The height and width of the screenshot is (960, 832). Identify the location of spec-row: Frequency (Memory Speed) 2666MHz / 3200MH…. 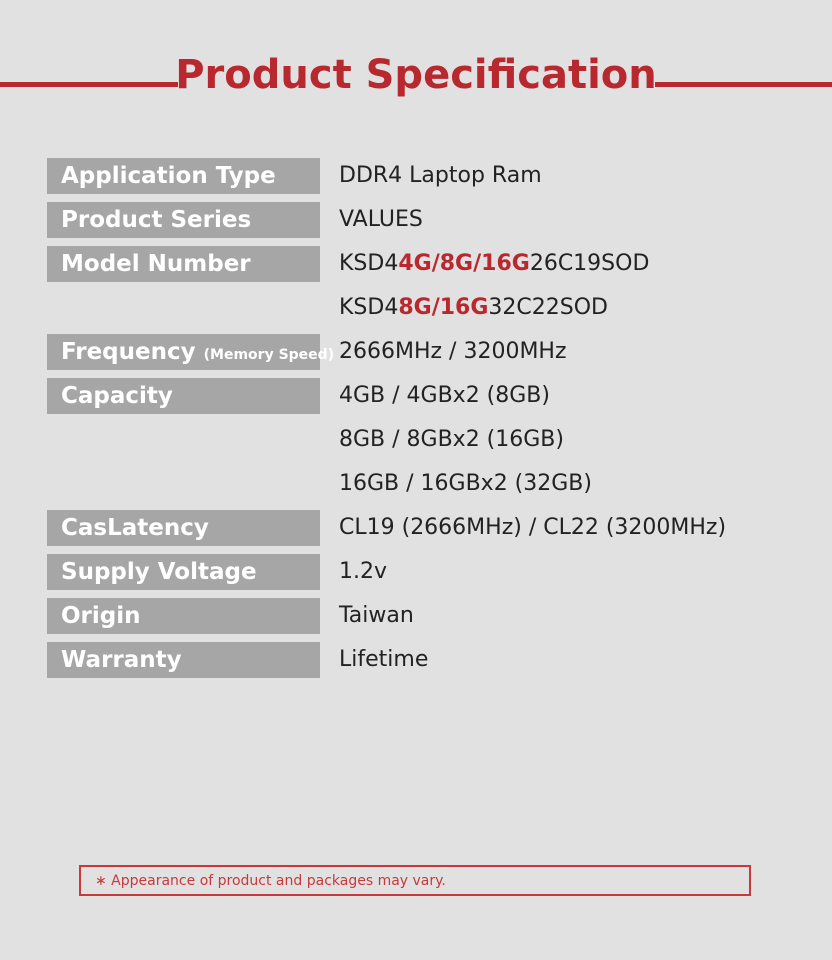
(427, 352).